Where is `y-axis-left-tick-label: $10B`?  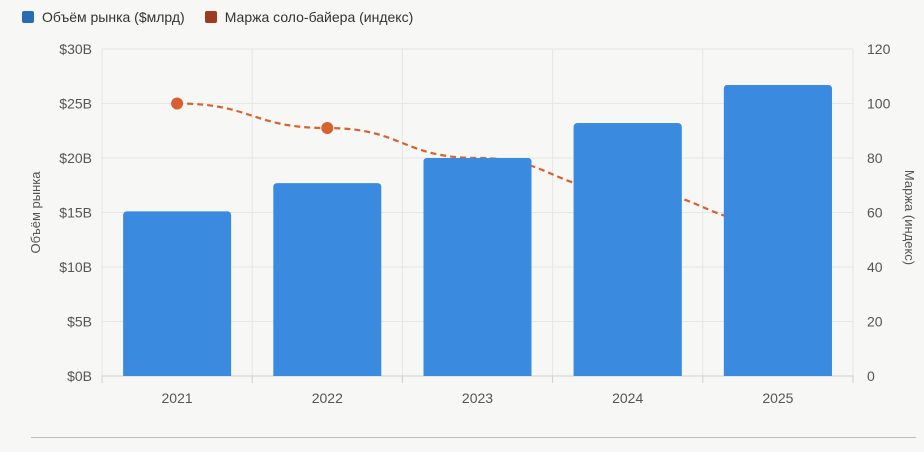
y-axis-left-tick-label: $10B is located at coordinates (75, 267).